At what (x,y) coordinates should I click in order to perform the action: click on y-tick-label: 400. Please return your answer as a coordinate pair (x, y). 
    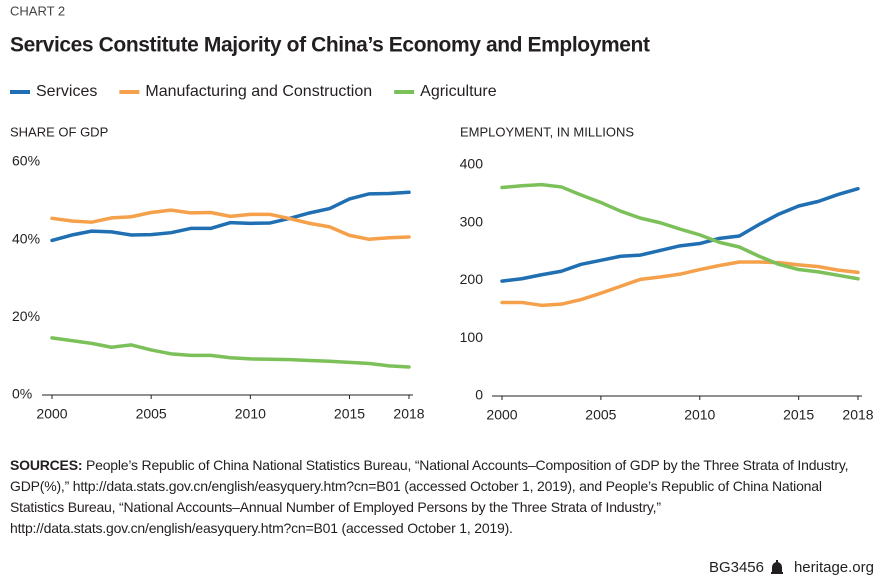
    Looking at the image, I should click on (472, 164).